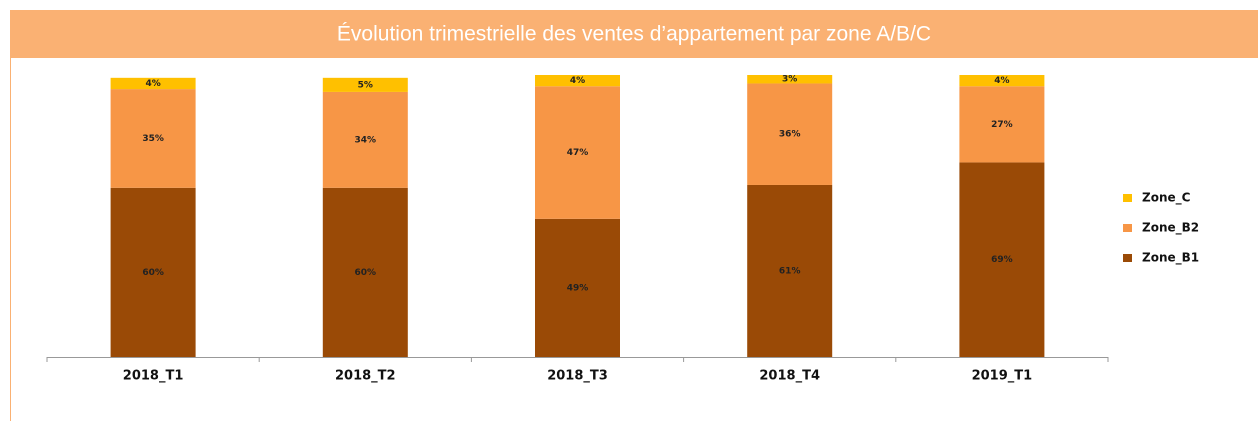 The image size is (1258, 421). What do you see at coordinates (1002, 376) in the screenshot?
I see `x-tick-label: 2019_T1` at bounding box center [1002, 376].